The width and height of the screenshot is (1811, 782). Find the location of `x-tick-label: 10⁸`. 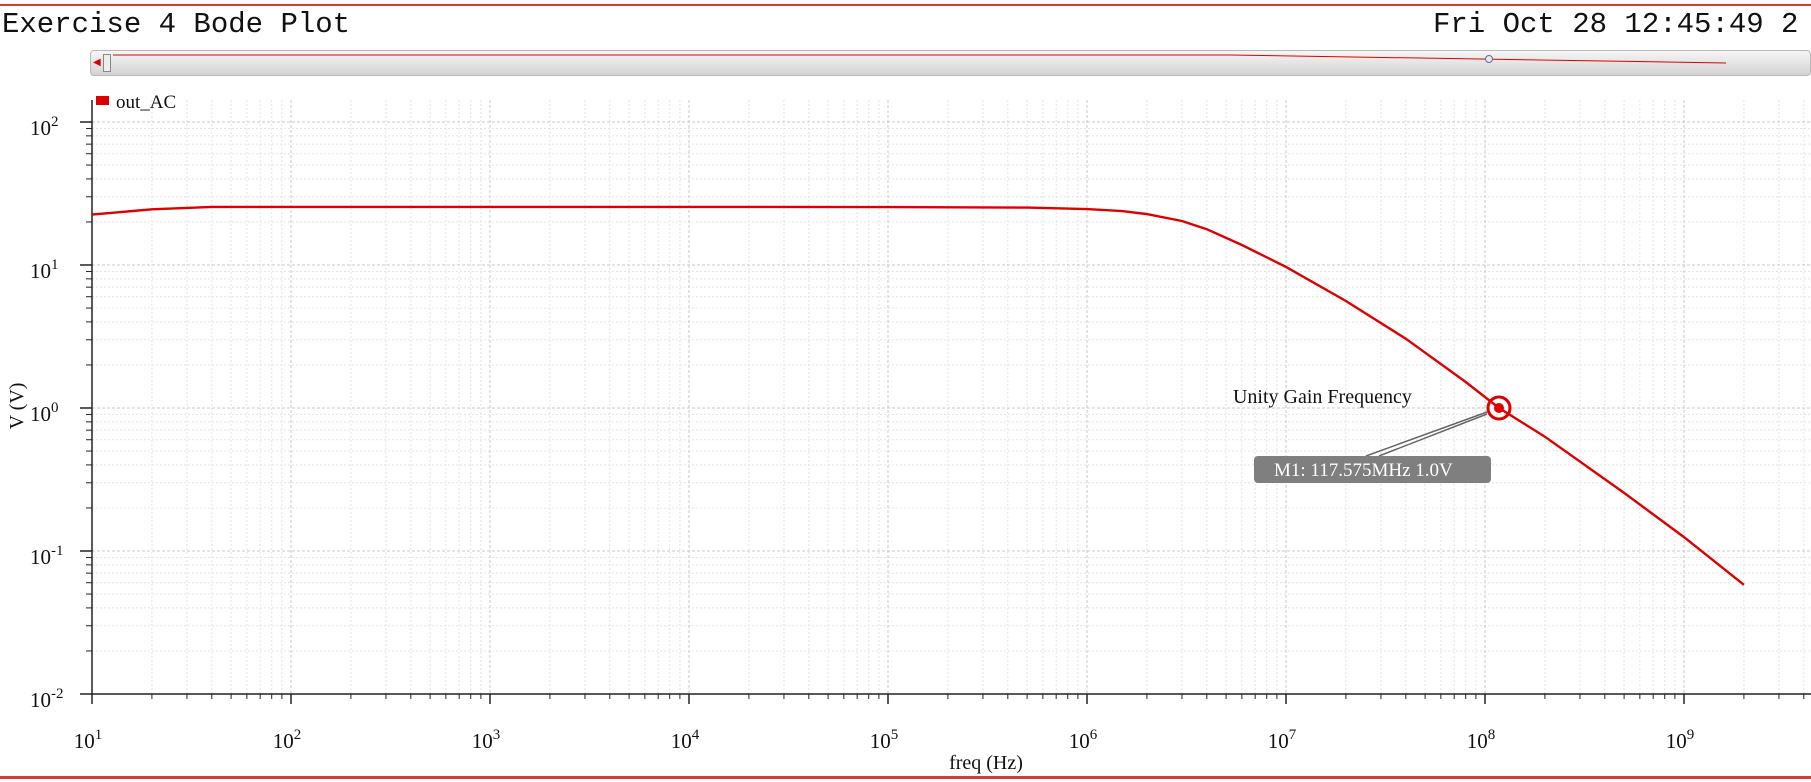

x-tick-label: 10⁸ is located at coordinates (1481, 740).